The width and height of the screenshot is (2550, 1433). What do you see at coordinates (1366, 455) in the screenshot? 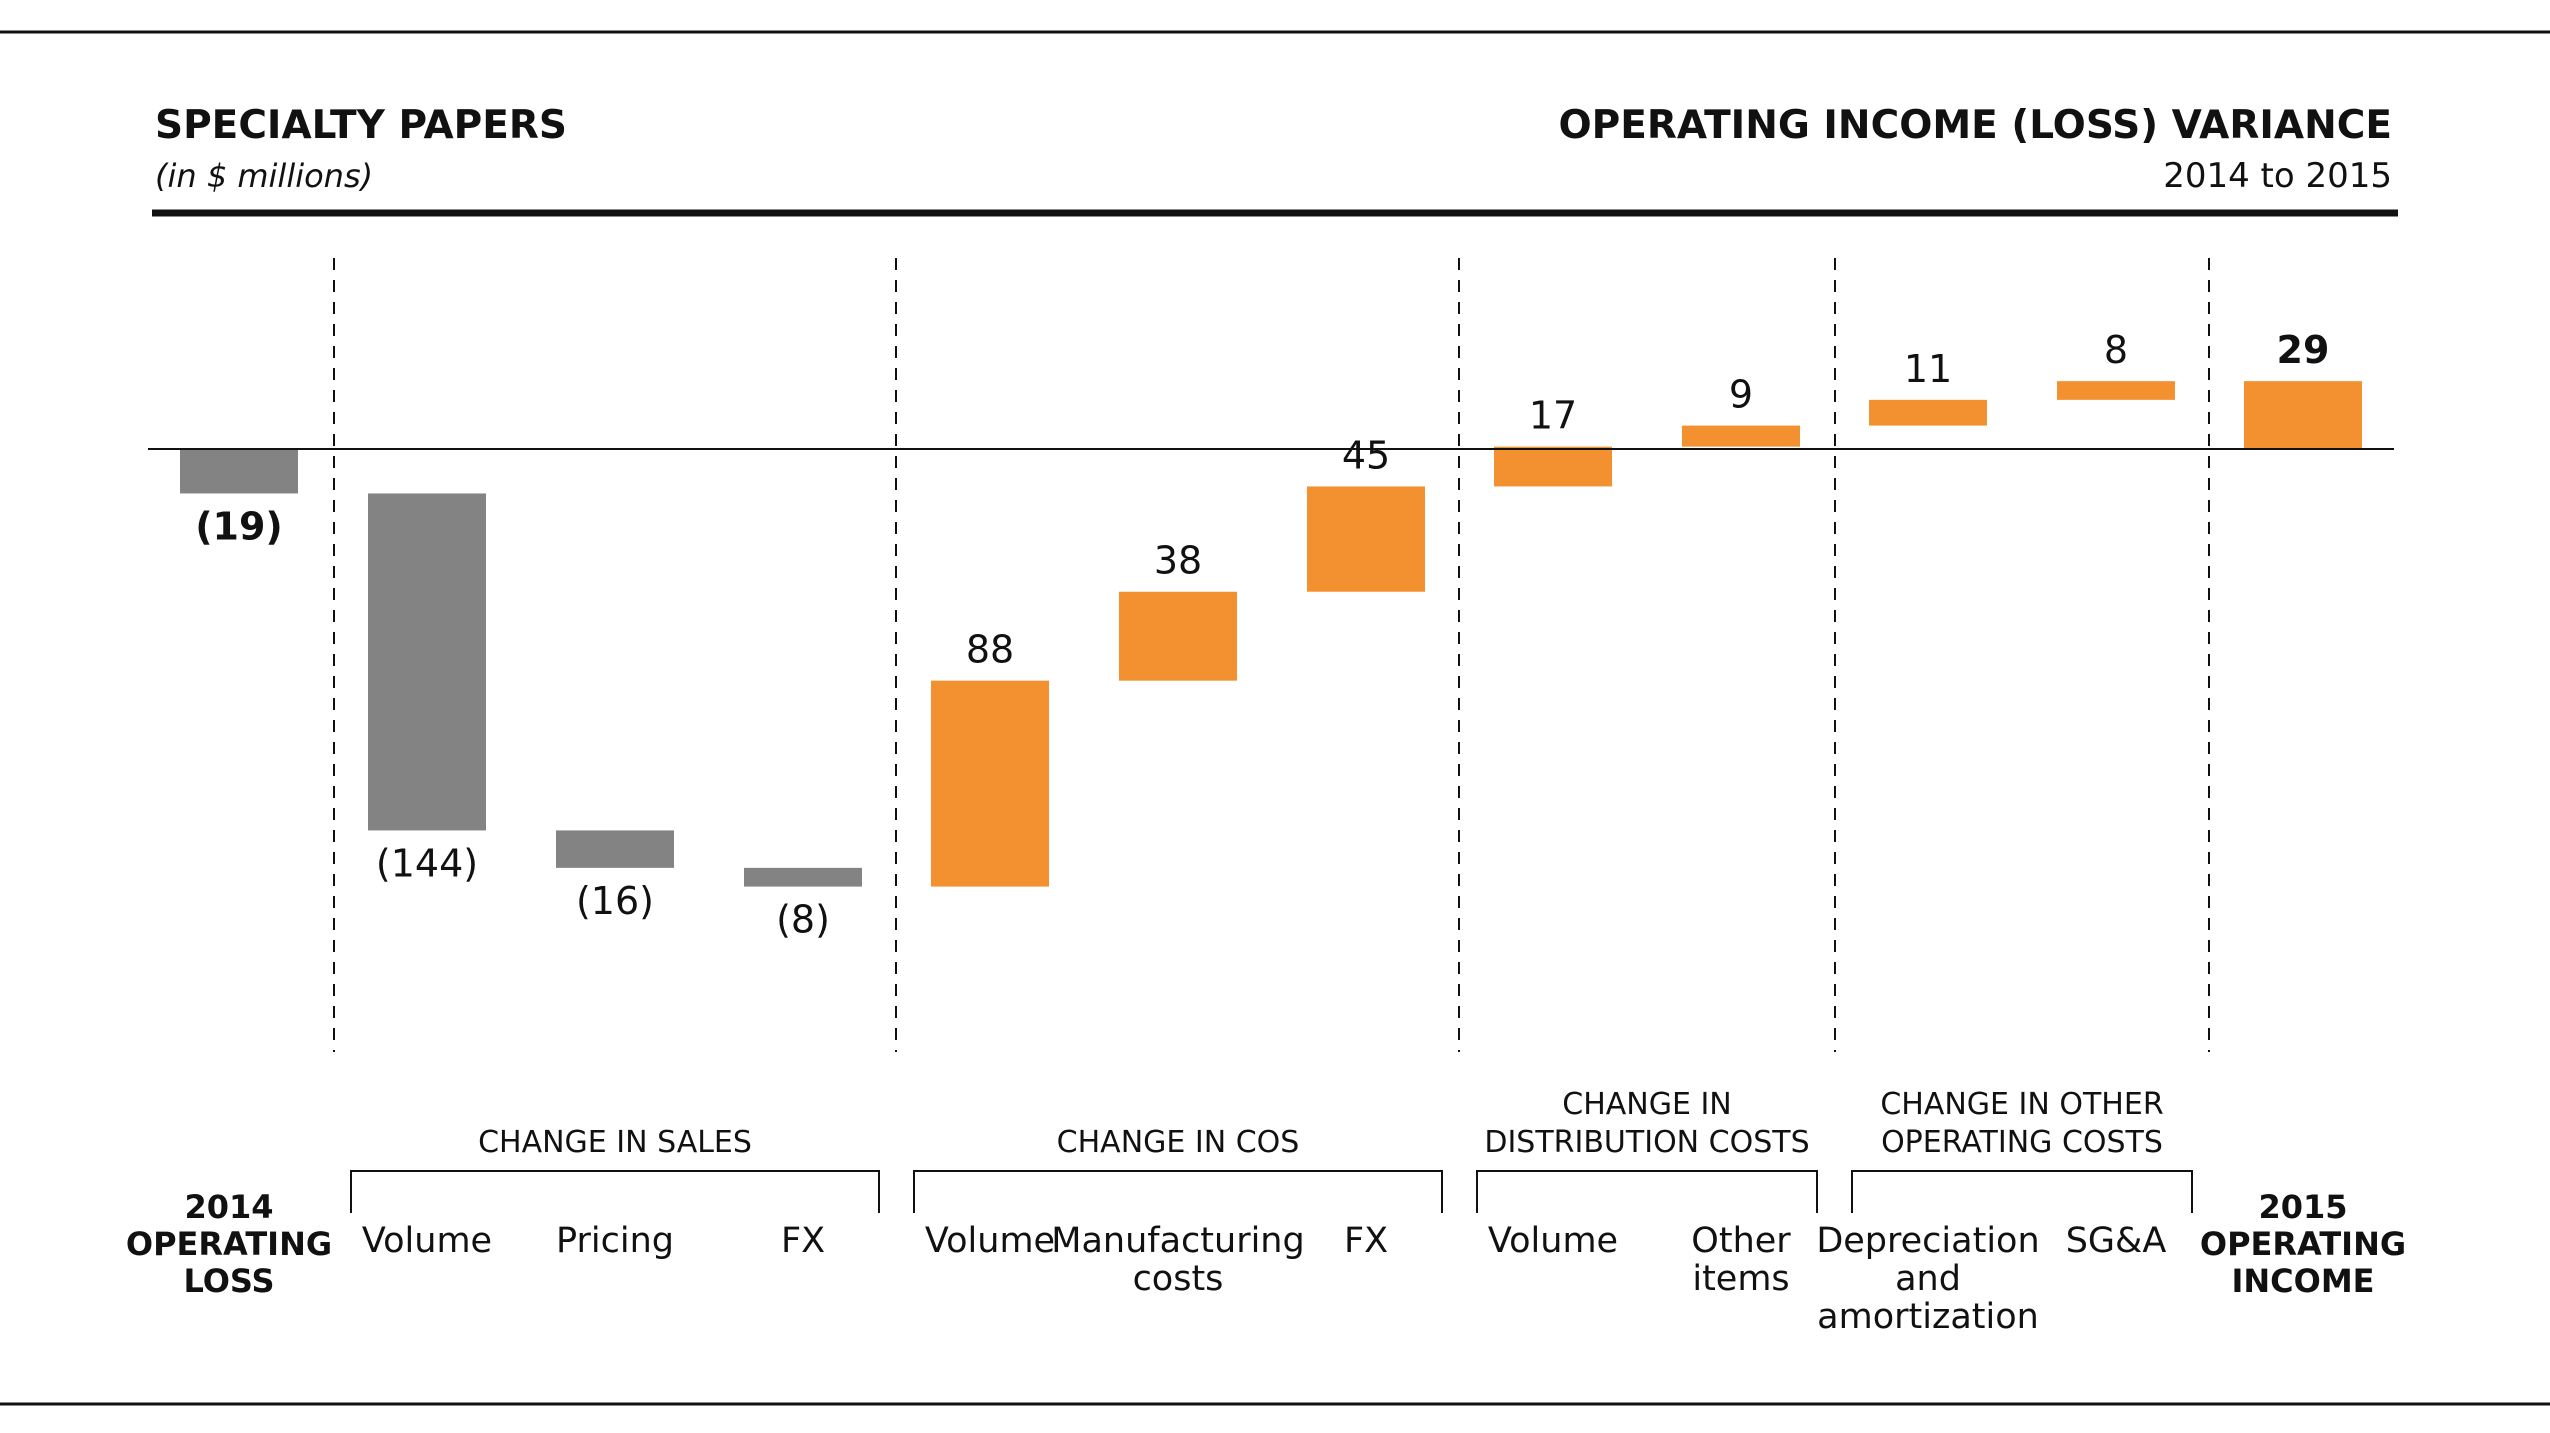
I see `data-label: 45` at bounding box center [1366, 455].